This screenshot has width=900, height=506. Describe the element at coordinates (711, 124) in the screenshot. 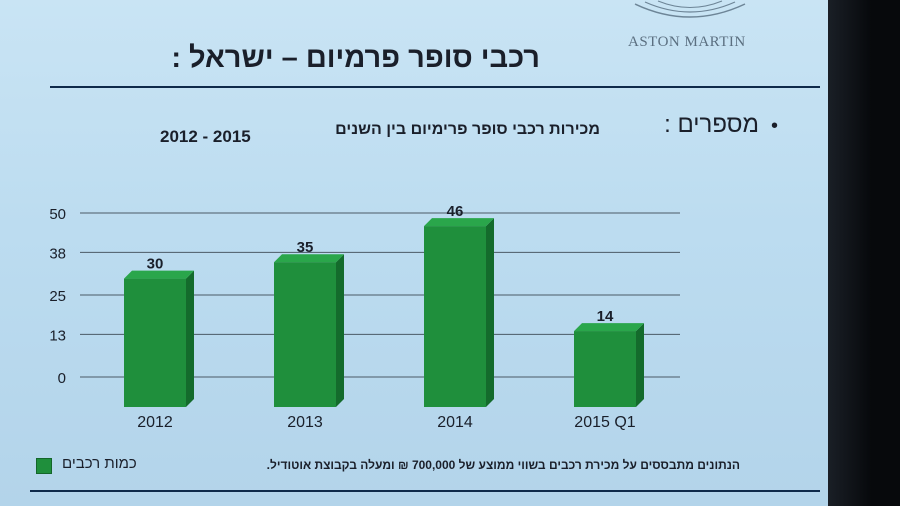

I see `bullet-label: מספרים :` at that location.